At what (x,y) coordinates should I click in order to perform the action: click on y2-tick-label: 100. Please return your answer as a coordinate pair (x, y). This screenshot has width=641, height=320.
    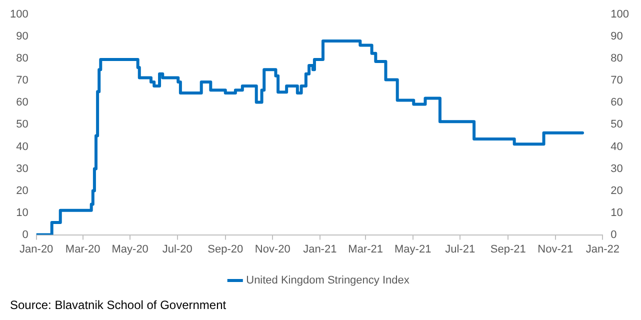
    Looking at the image, I should click on (620, 14).